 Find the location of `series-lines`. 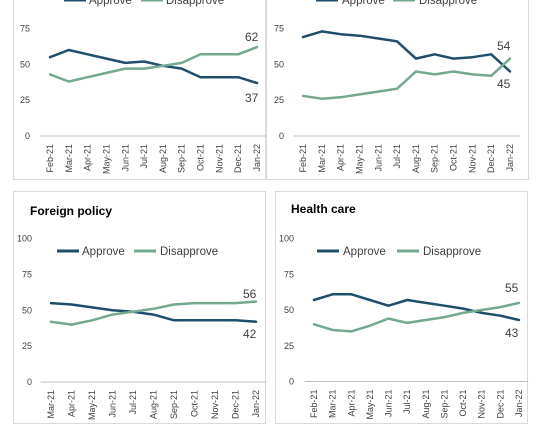

series-lines is located at coordinates (153, 65).